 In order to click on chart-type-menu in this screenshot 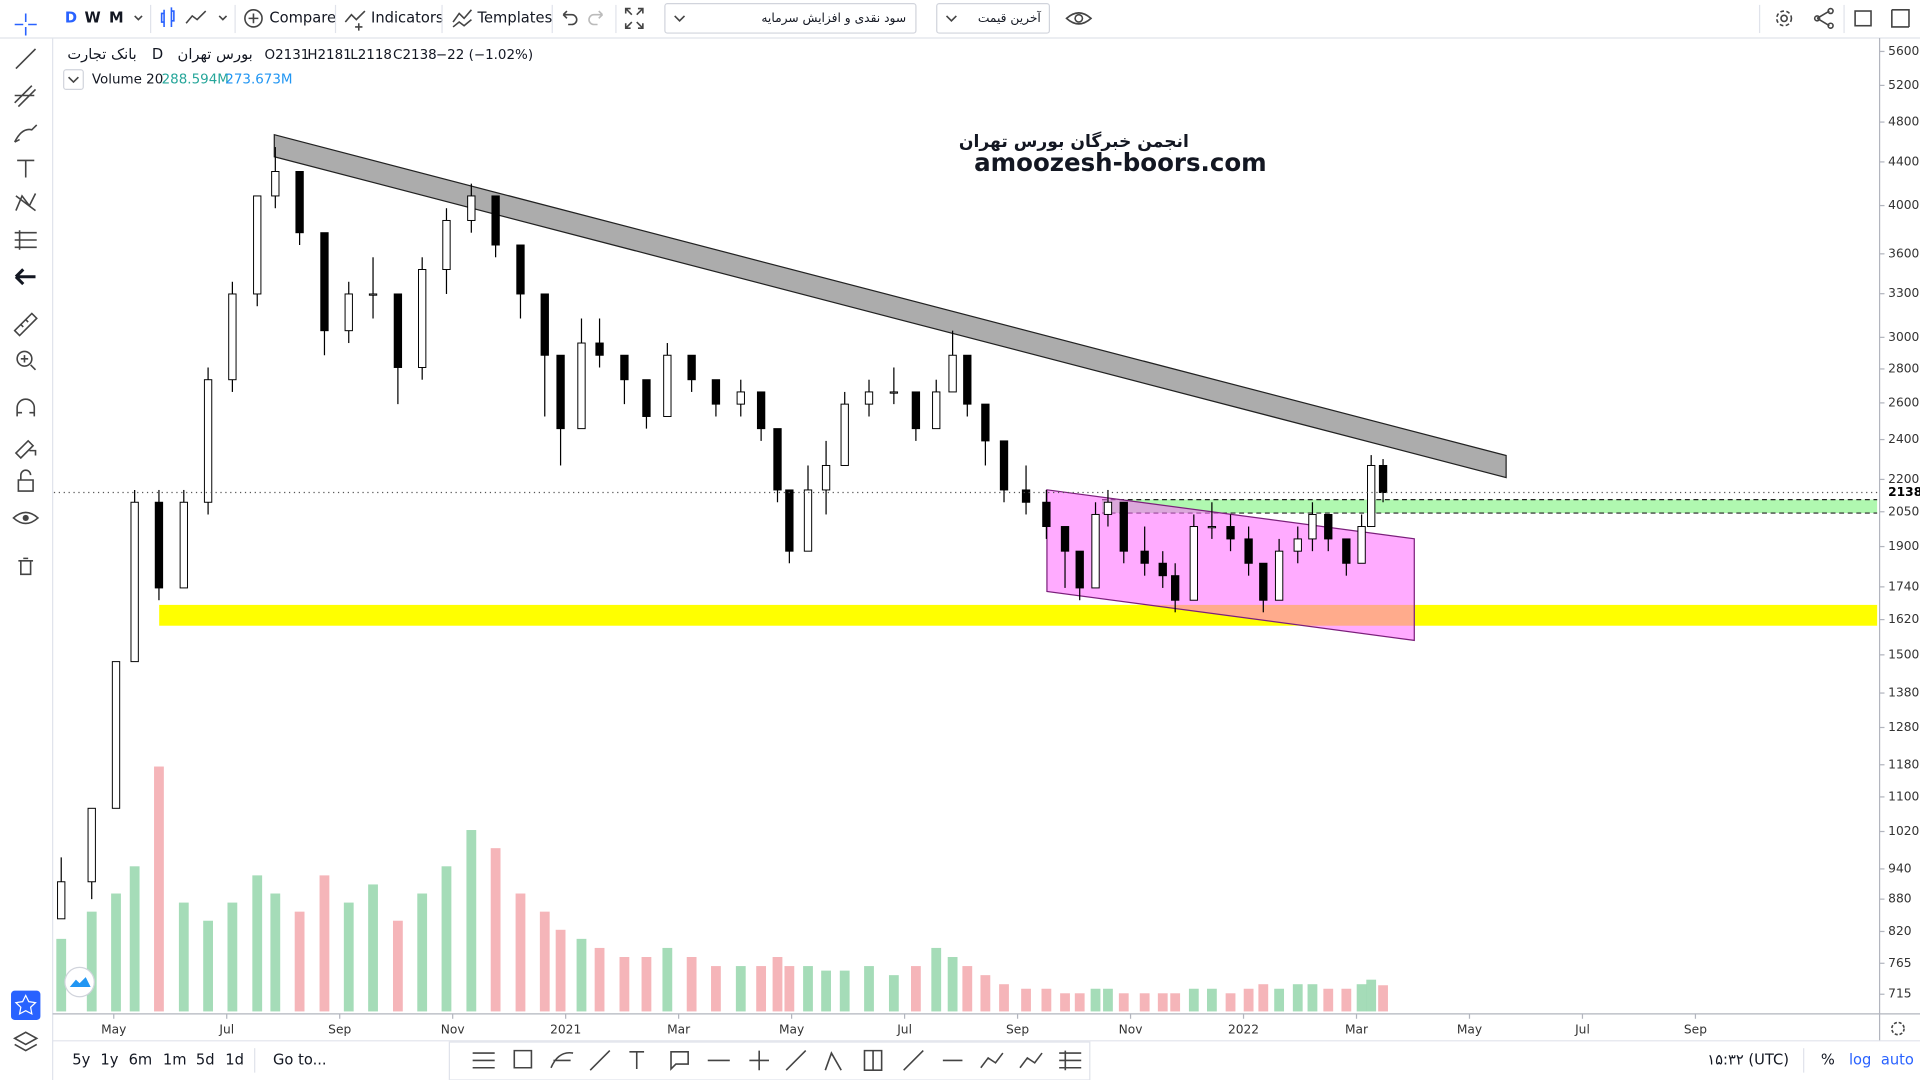, I will do `click(223, 18)`.